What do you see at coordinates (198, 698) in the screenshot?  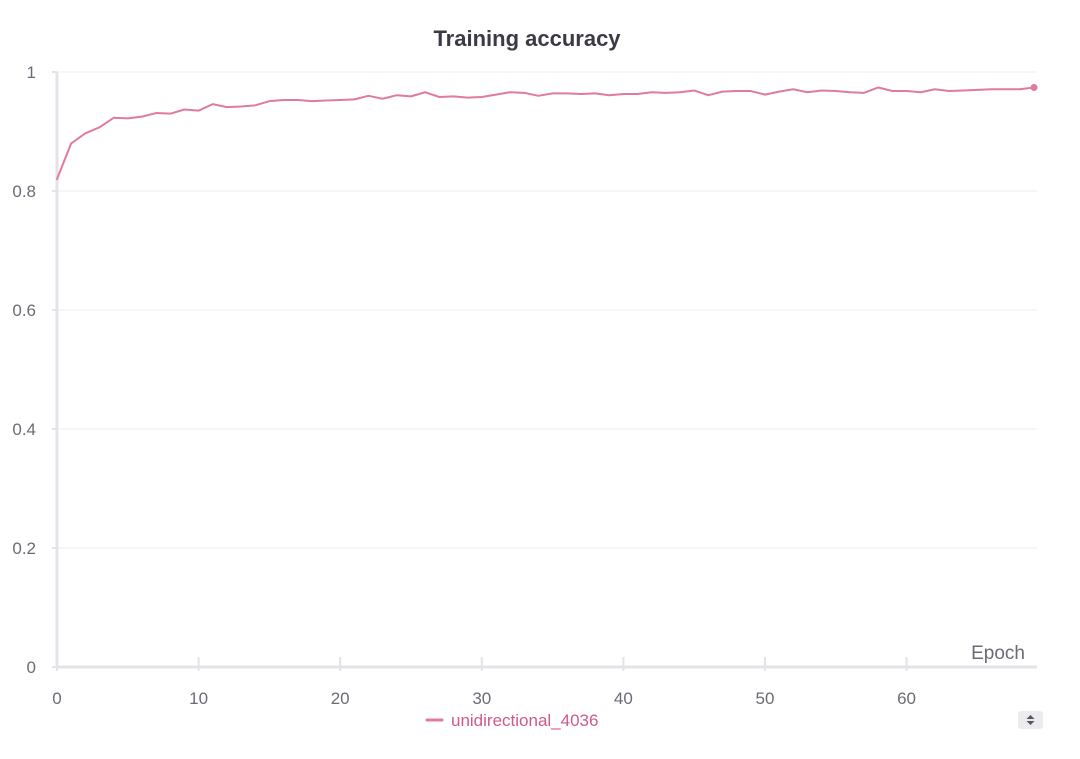 I see `x-tick-label: 10` at bounding box center [198, 698].